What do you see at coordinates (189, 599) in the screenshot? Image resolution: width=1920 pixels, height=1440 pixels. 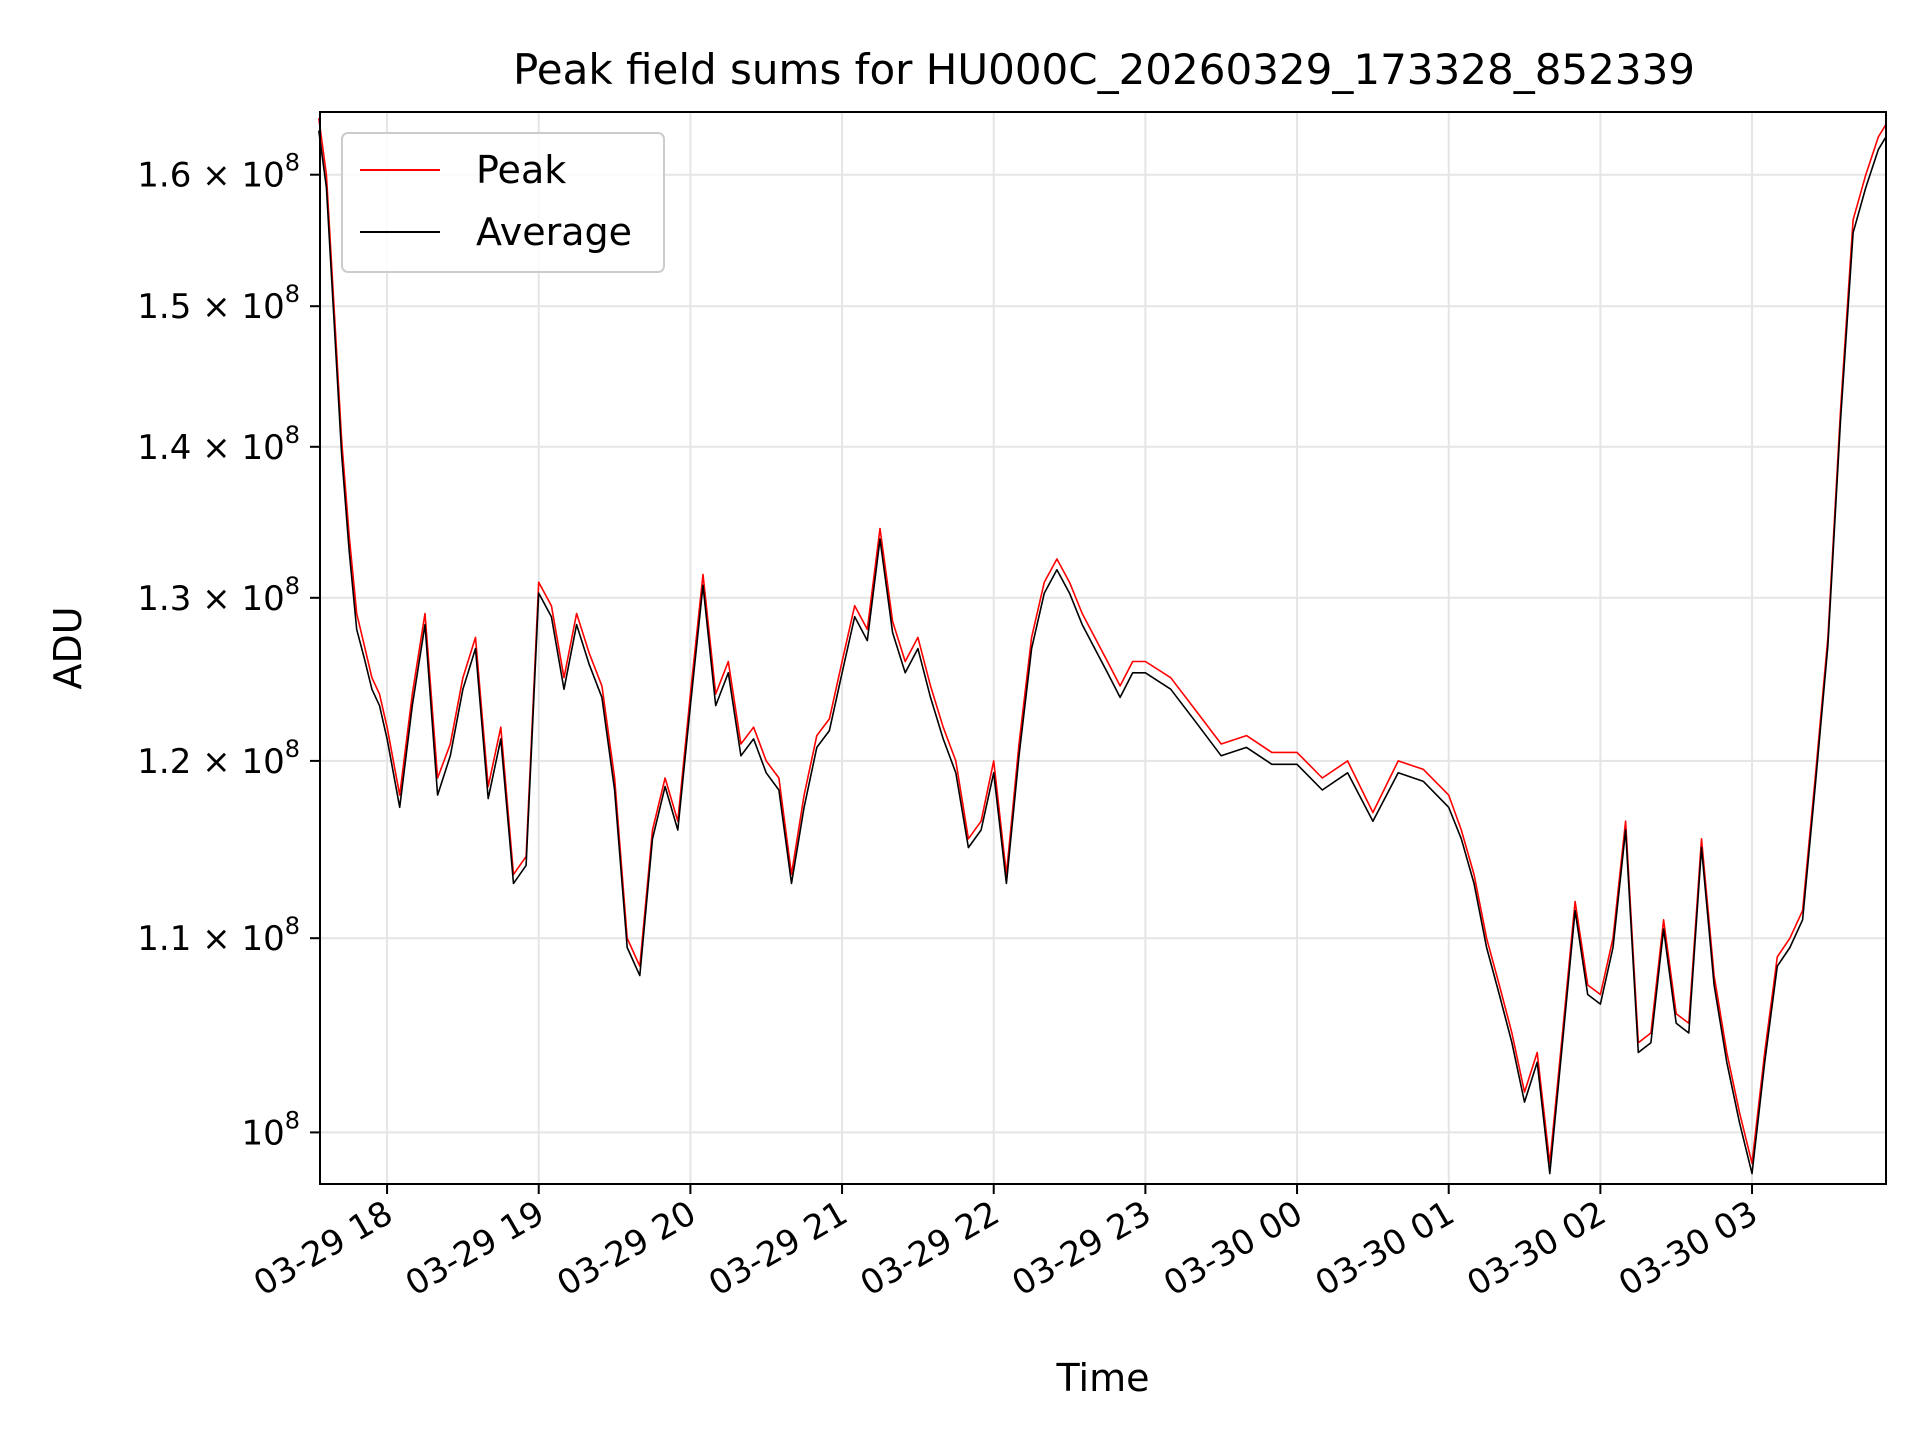 I see `y-tick-mantissa: 1.3 ×` at bounding box center [189, 599].